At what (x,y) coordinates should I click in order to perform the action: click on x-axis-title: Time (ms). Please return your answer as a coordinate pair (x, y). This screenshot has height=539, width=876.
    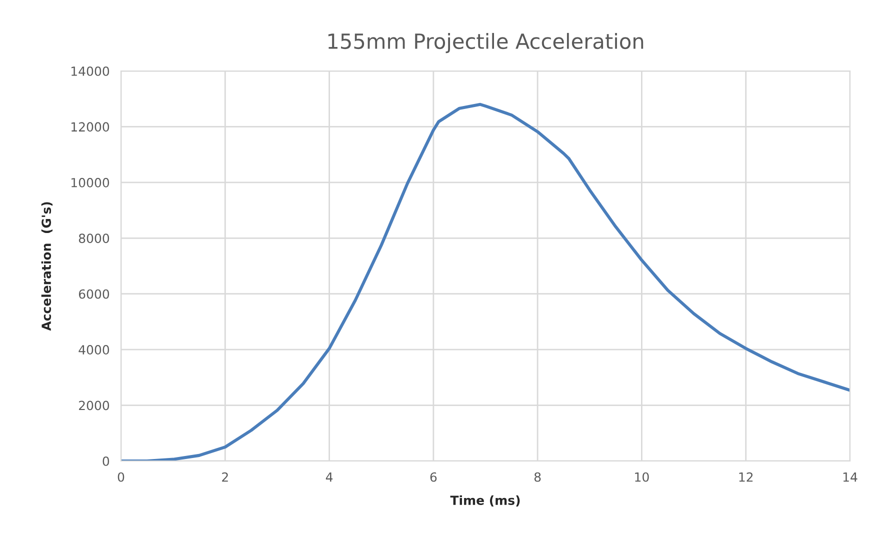
    Looking at the image, I should click on (485, 500).